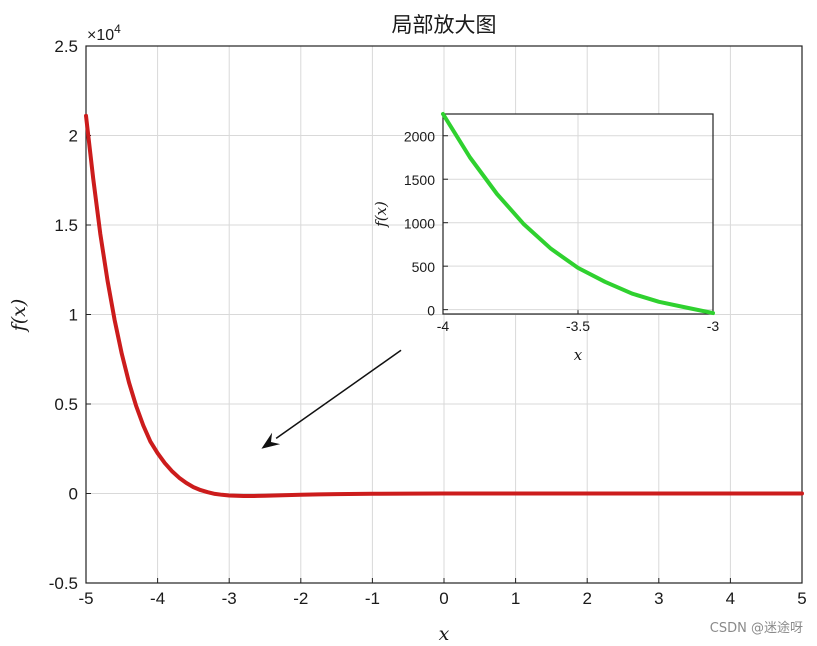  What do you see at coordinates (300, 598) in the screenshot?
I see `main-x-tick-label: -2` at bounding box center [300, 598].